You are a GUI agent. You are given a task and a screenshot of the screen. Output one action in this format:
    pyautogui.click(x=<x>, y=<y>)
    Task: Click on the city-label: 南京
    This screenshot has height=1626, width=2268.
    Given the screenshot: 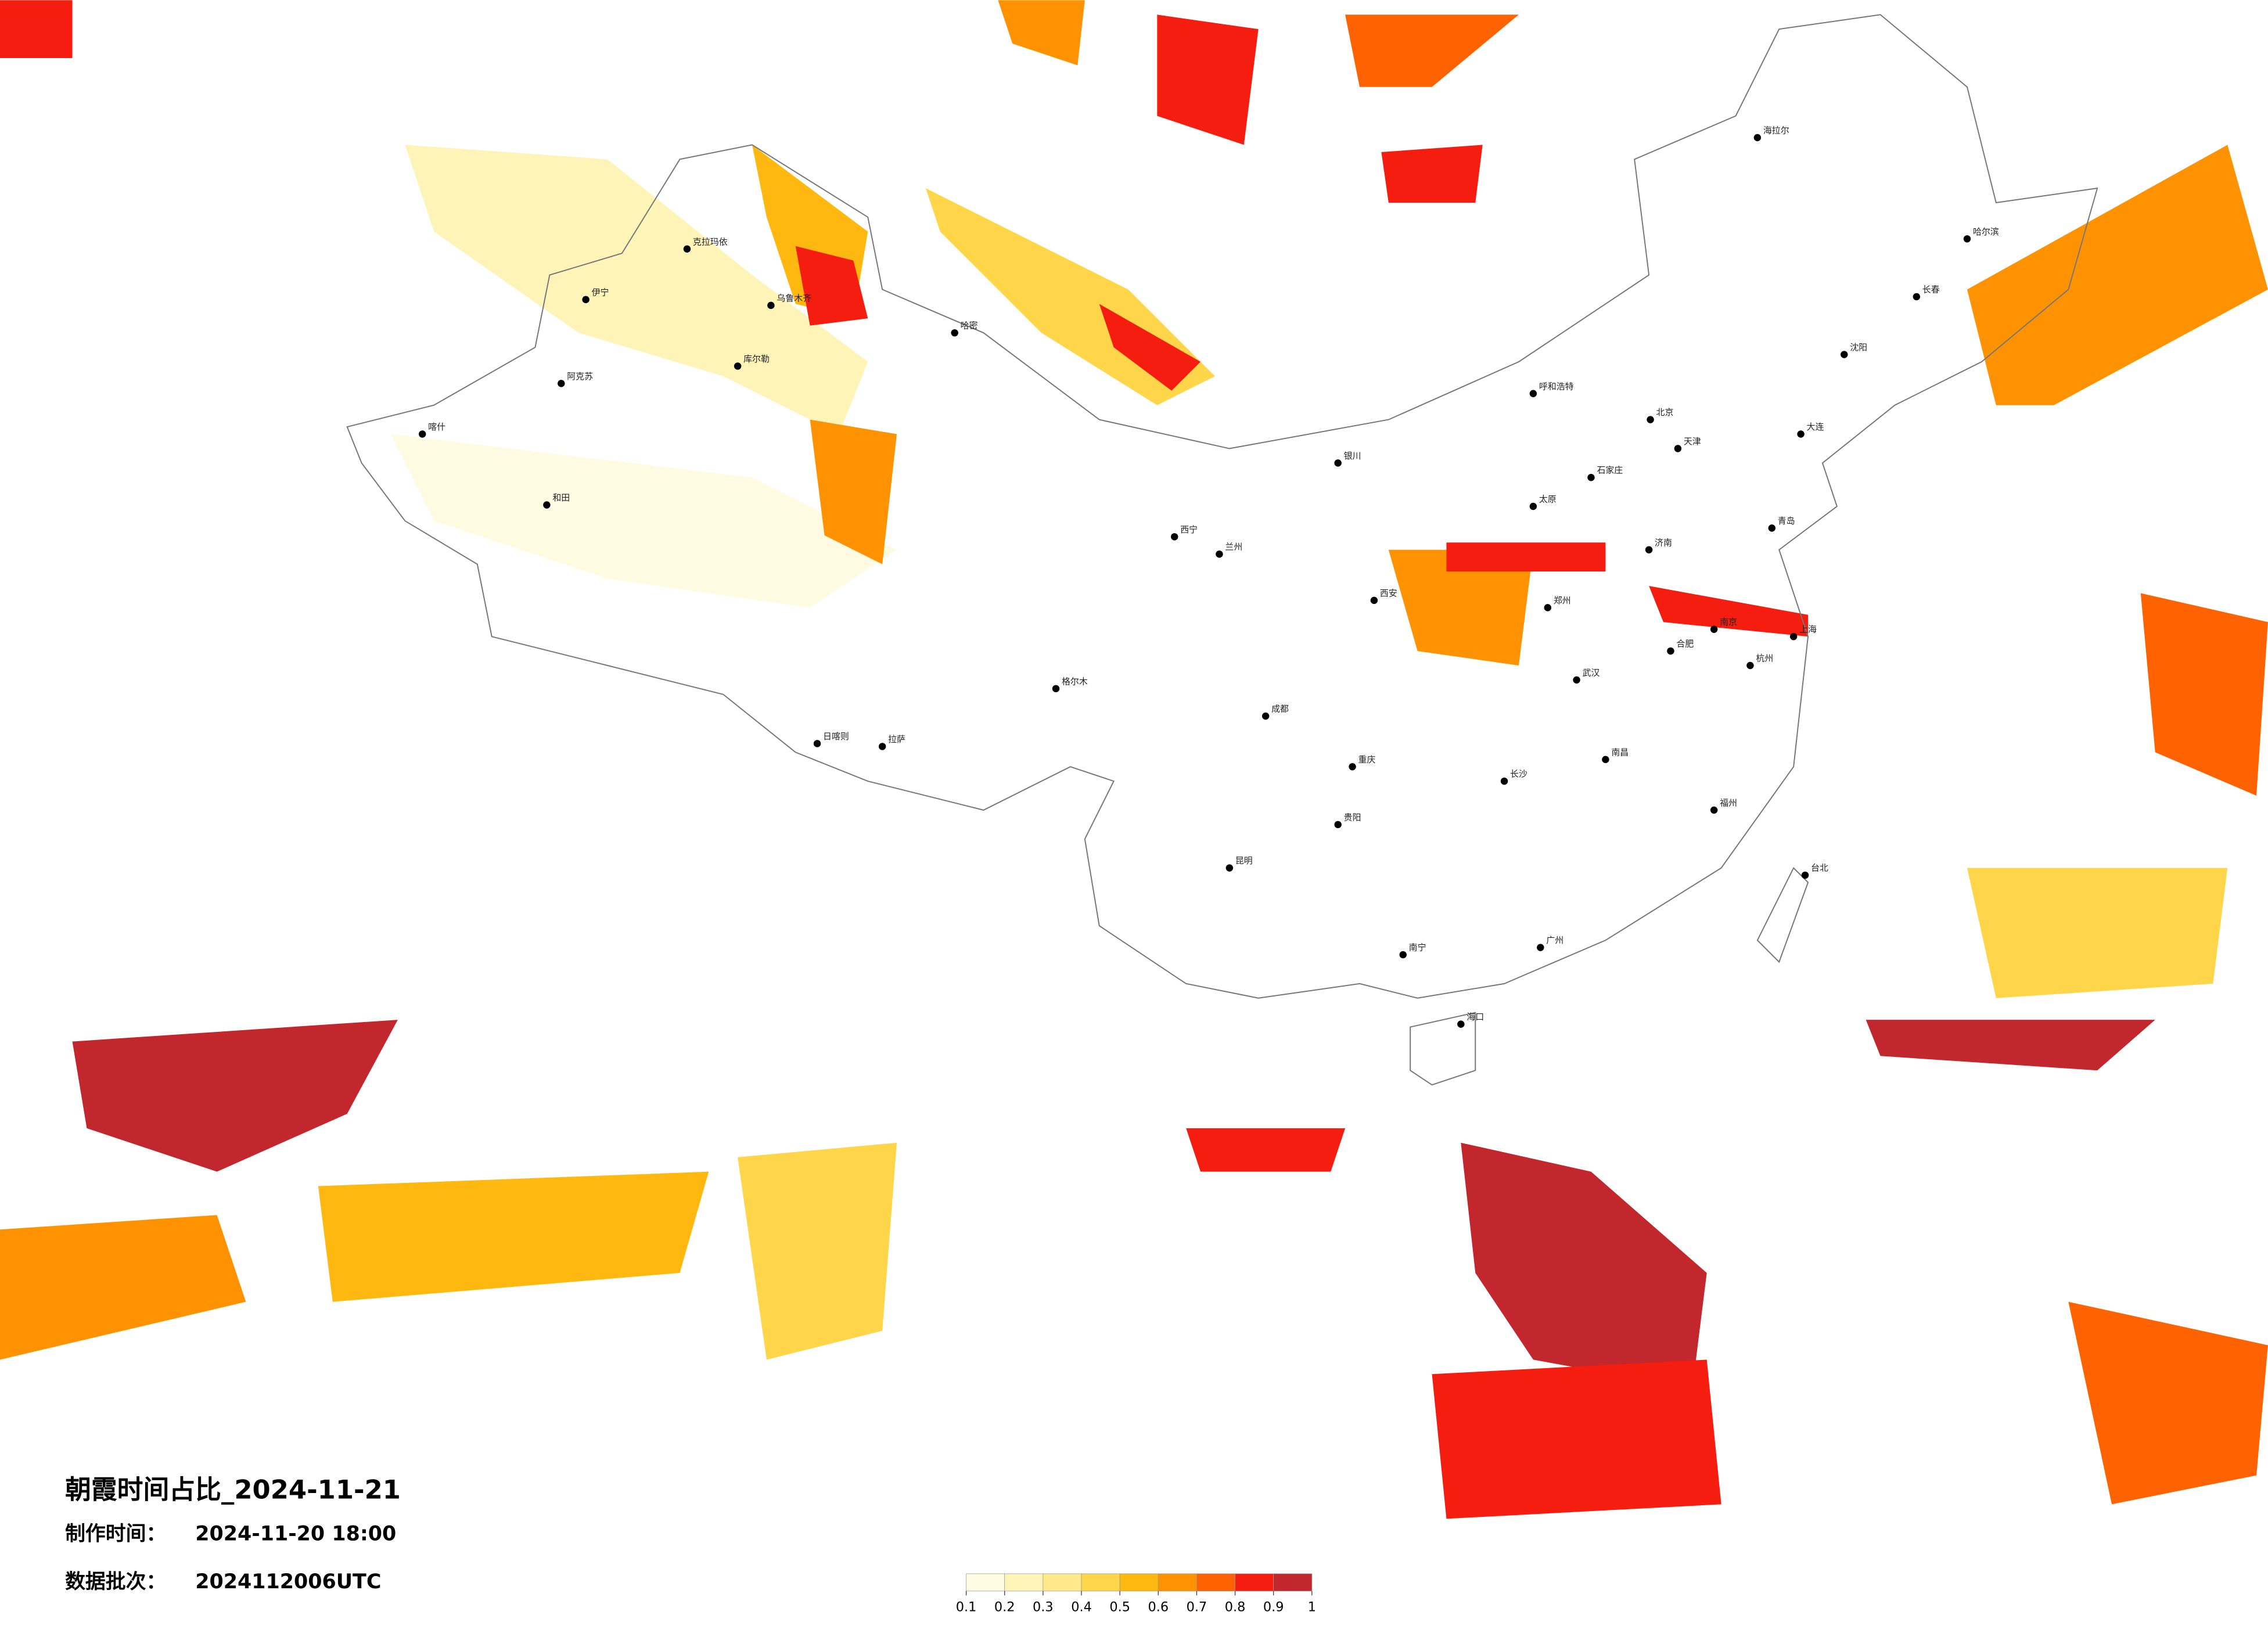 What is the action you would take?
    pyautogui.click(x=1728, y=622)
    